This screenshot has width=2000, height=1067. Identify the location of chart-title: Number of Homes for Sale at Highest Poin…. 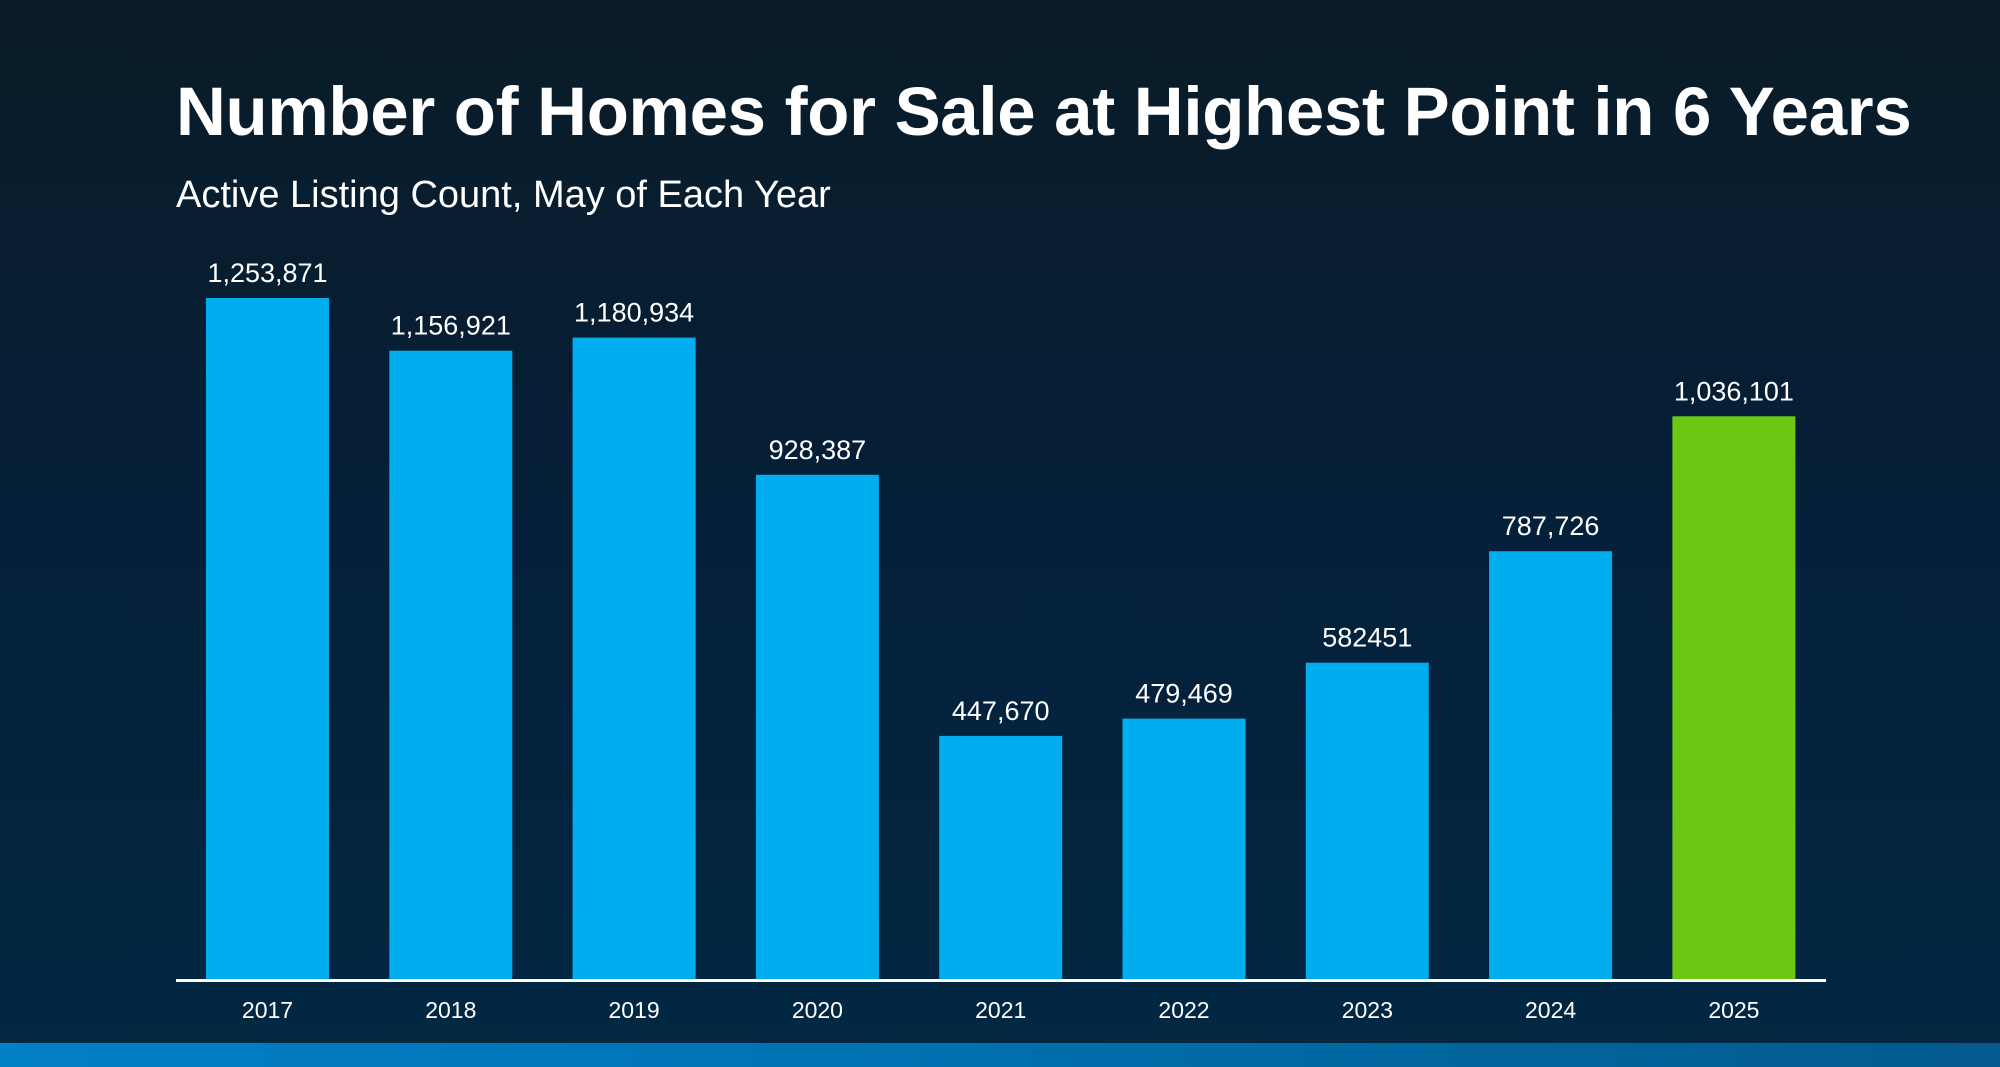
(1044, 111).